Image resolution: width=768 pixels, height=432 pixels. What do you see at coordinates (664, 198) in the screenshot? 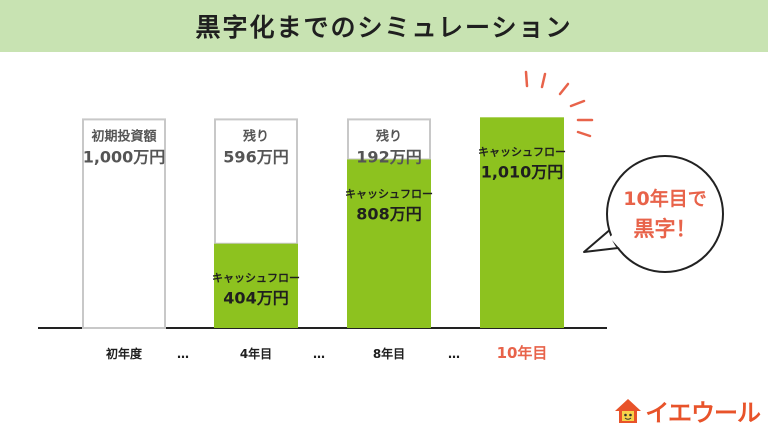
I see `callout-line-1: 10年目で` at bounding box center [664, 198].